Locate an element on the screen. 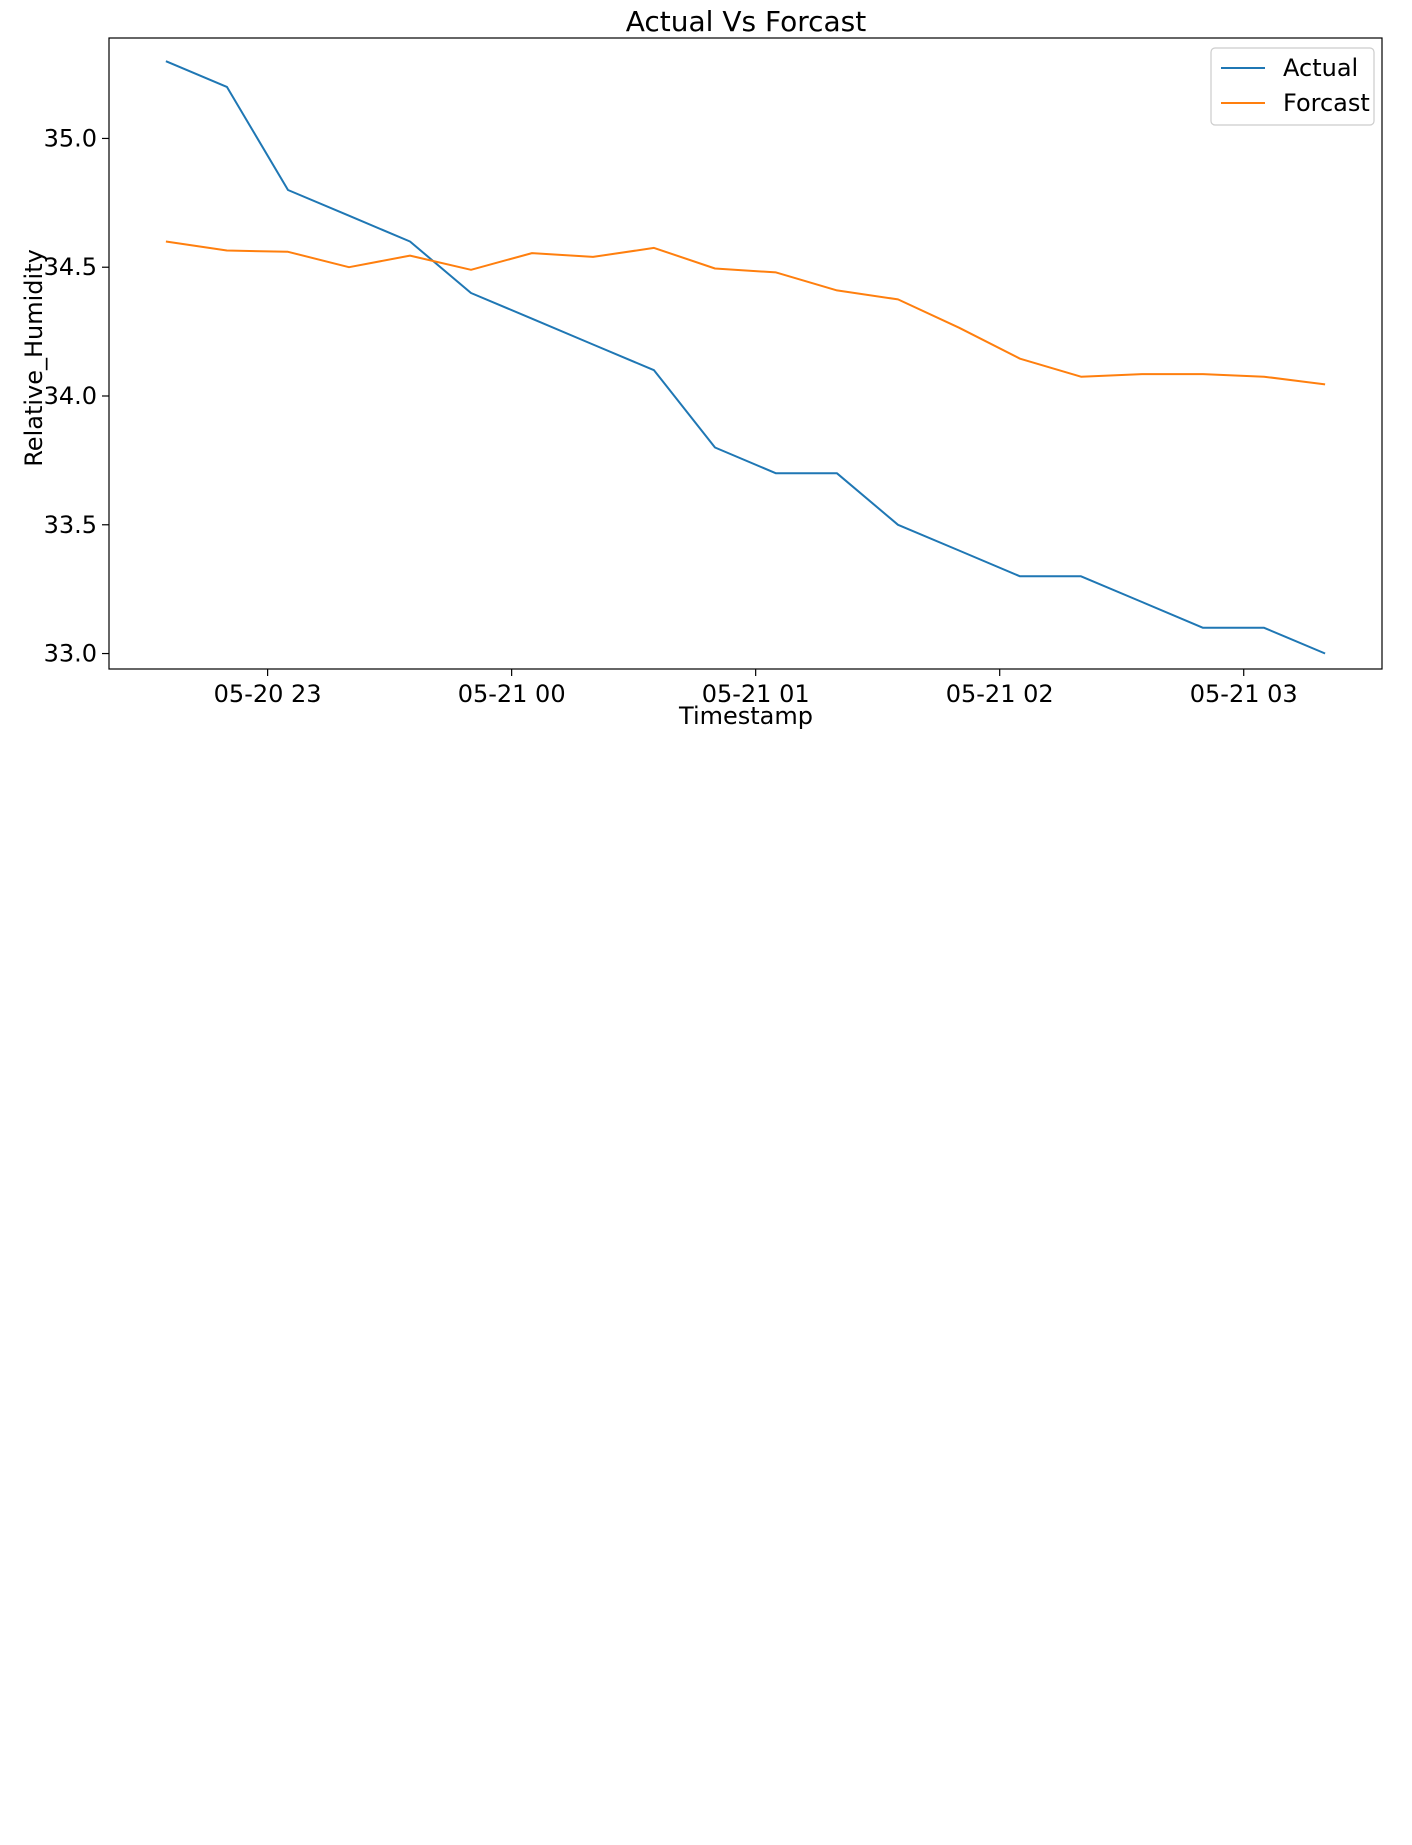  chart-title: Actual Vs Forcast is located at coordinates (746, 21).